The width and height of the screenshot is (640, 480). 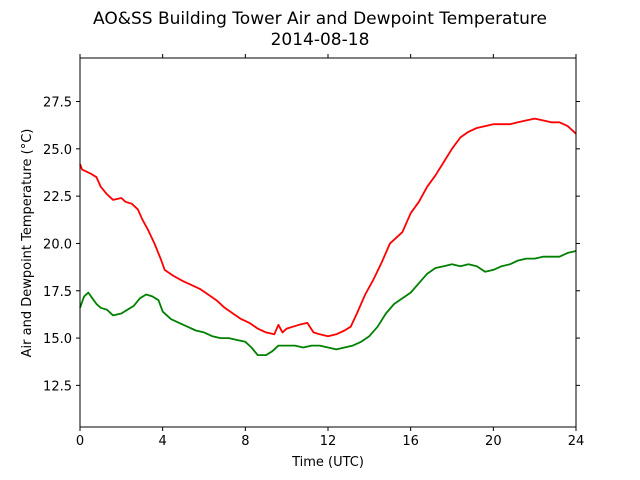 I want to click on x-tick-label: 4, so click(x=163, y=441).